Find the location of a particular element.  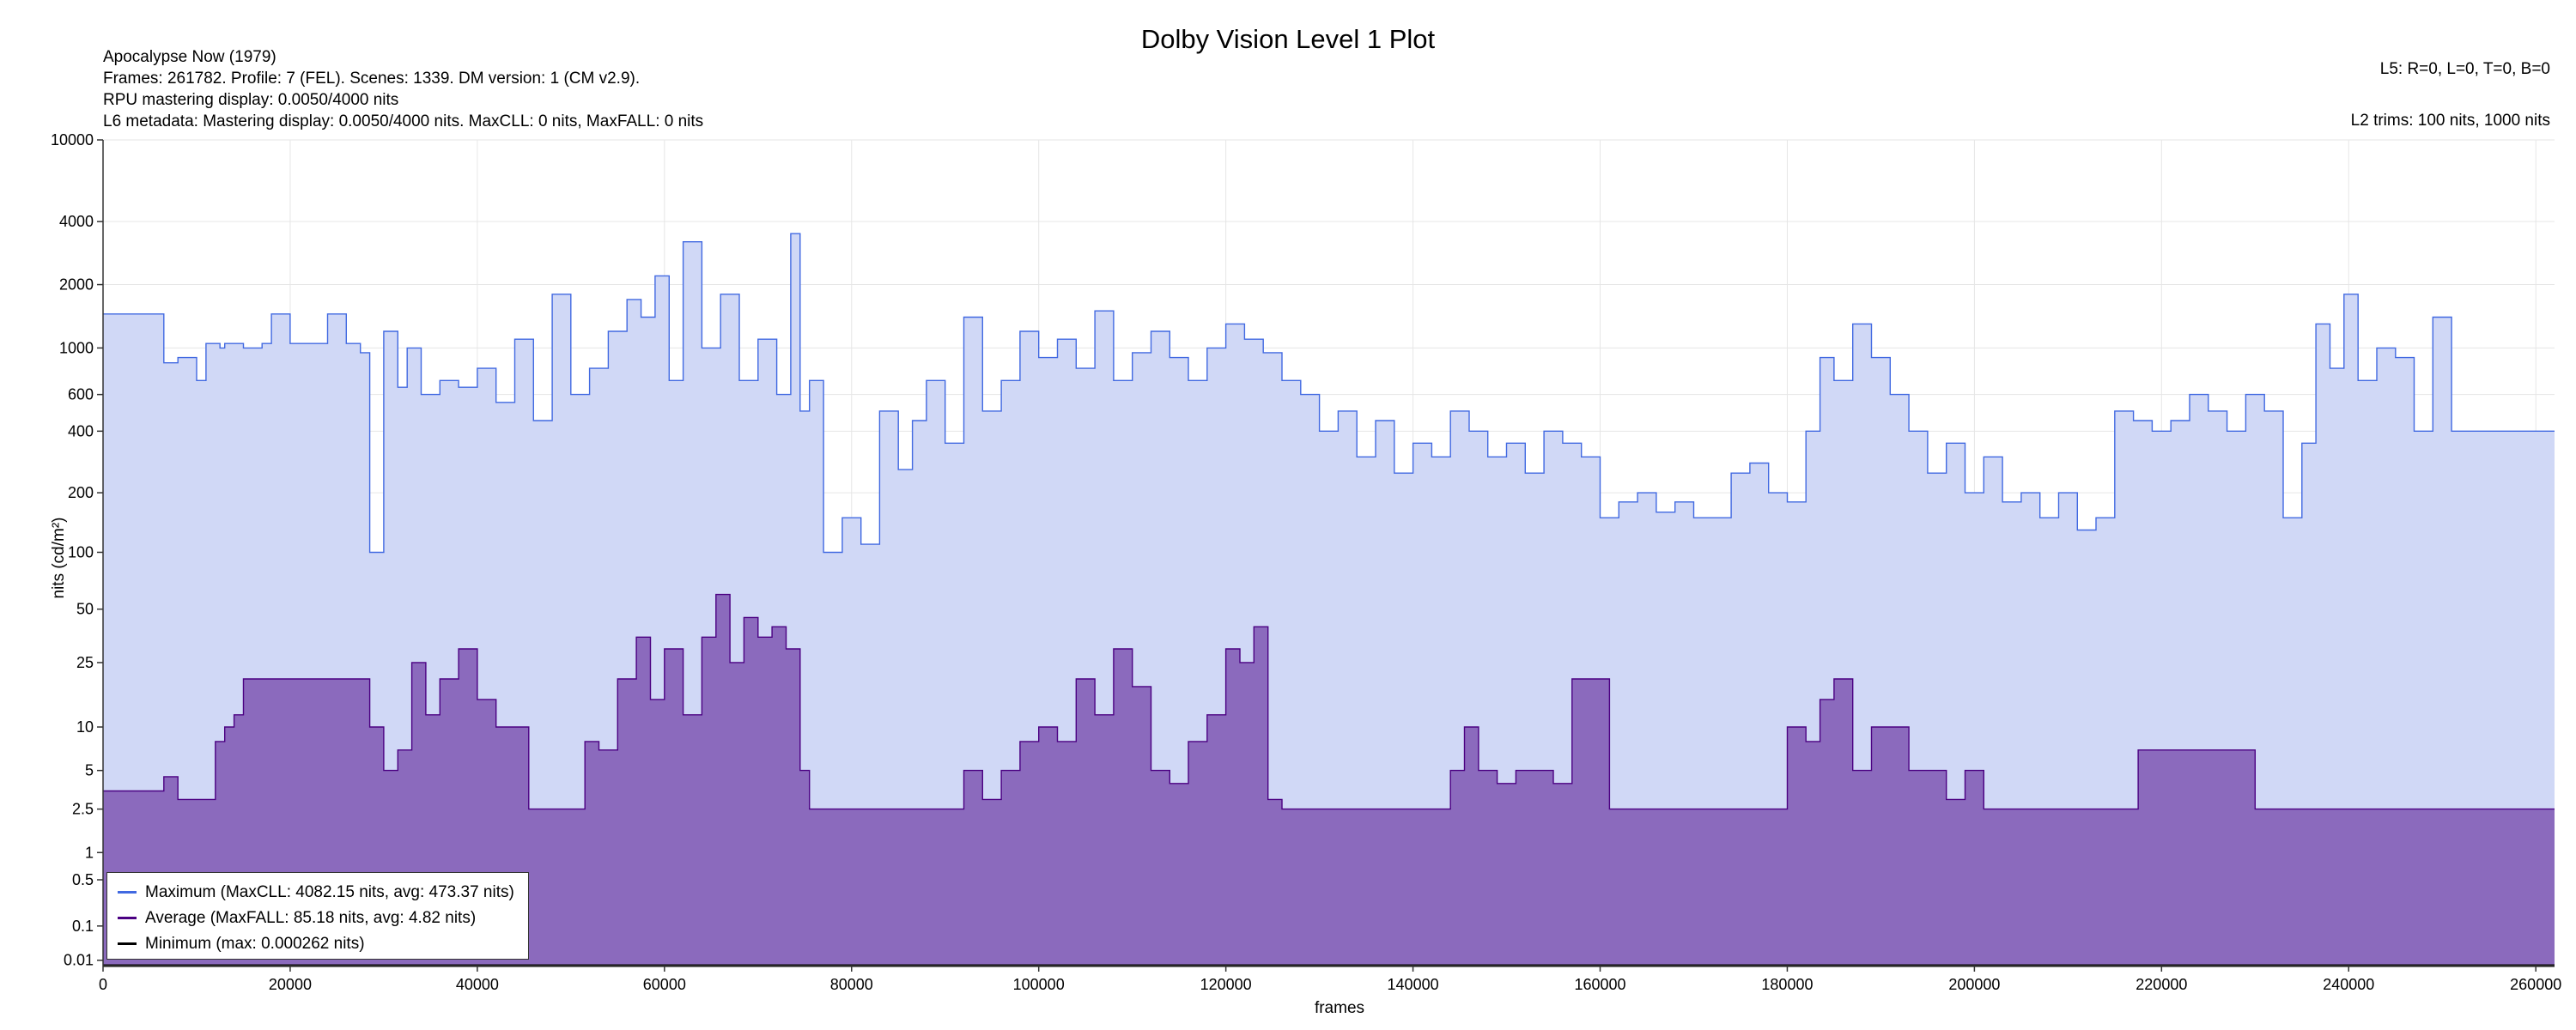

y-tick-label: 2.5 is located at coordinates (83, 809).